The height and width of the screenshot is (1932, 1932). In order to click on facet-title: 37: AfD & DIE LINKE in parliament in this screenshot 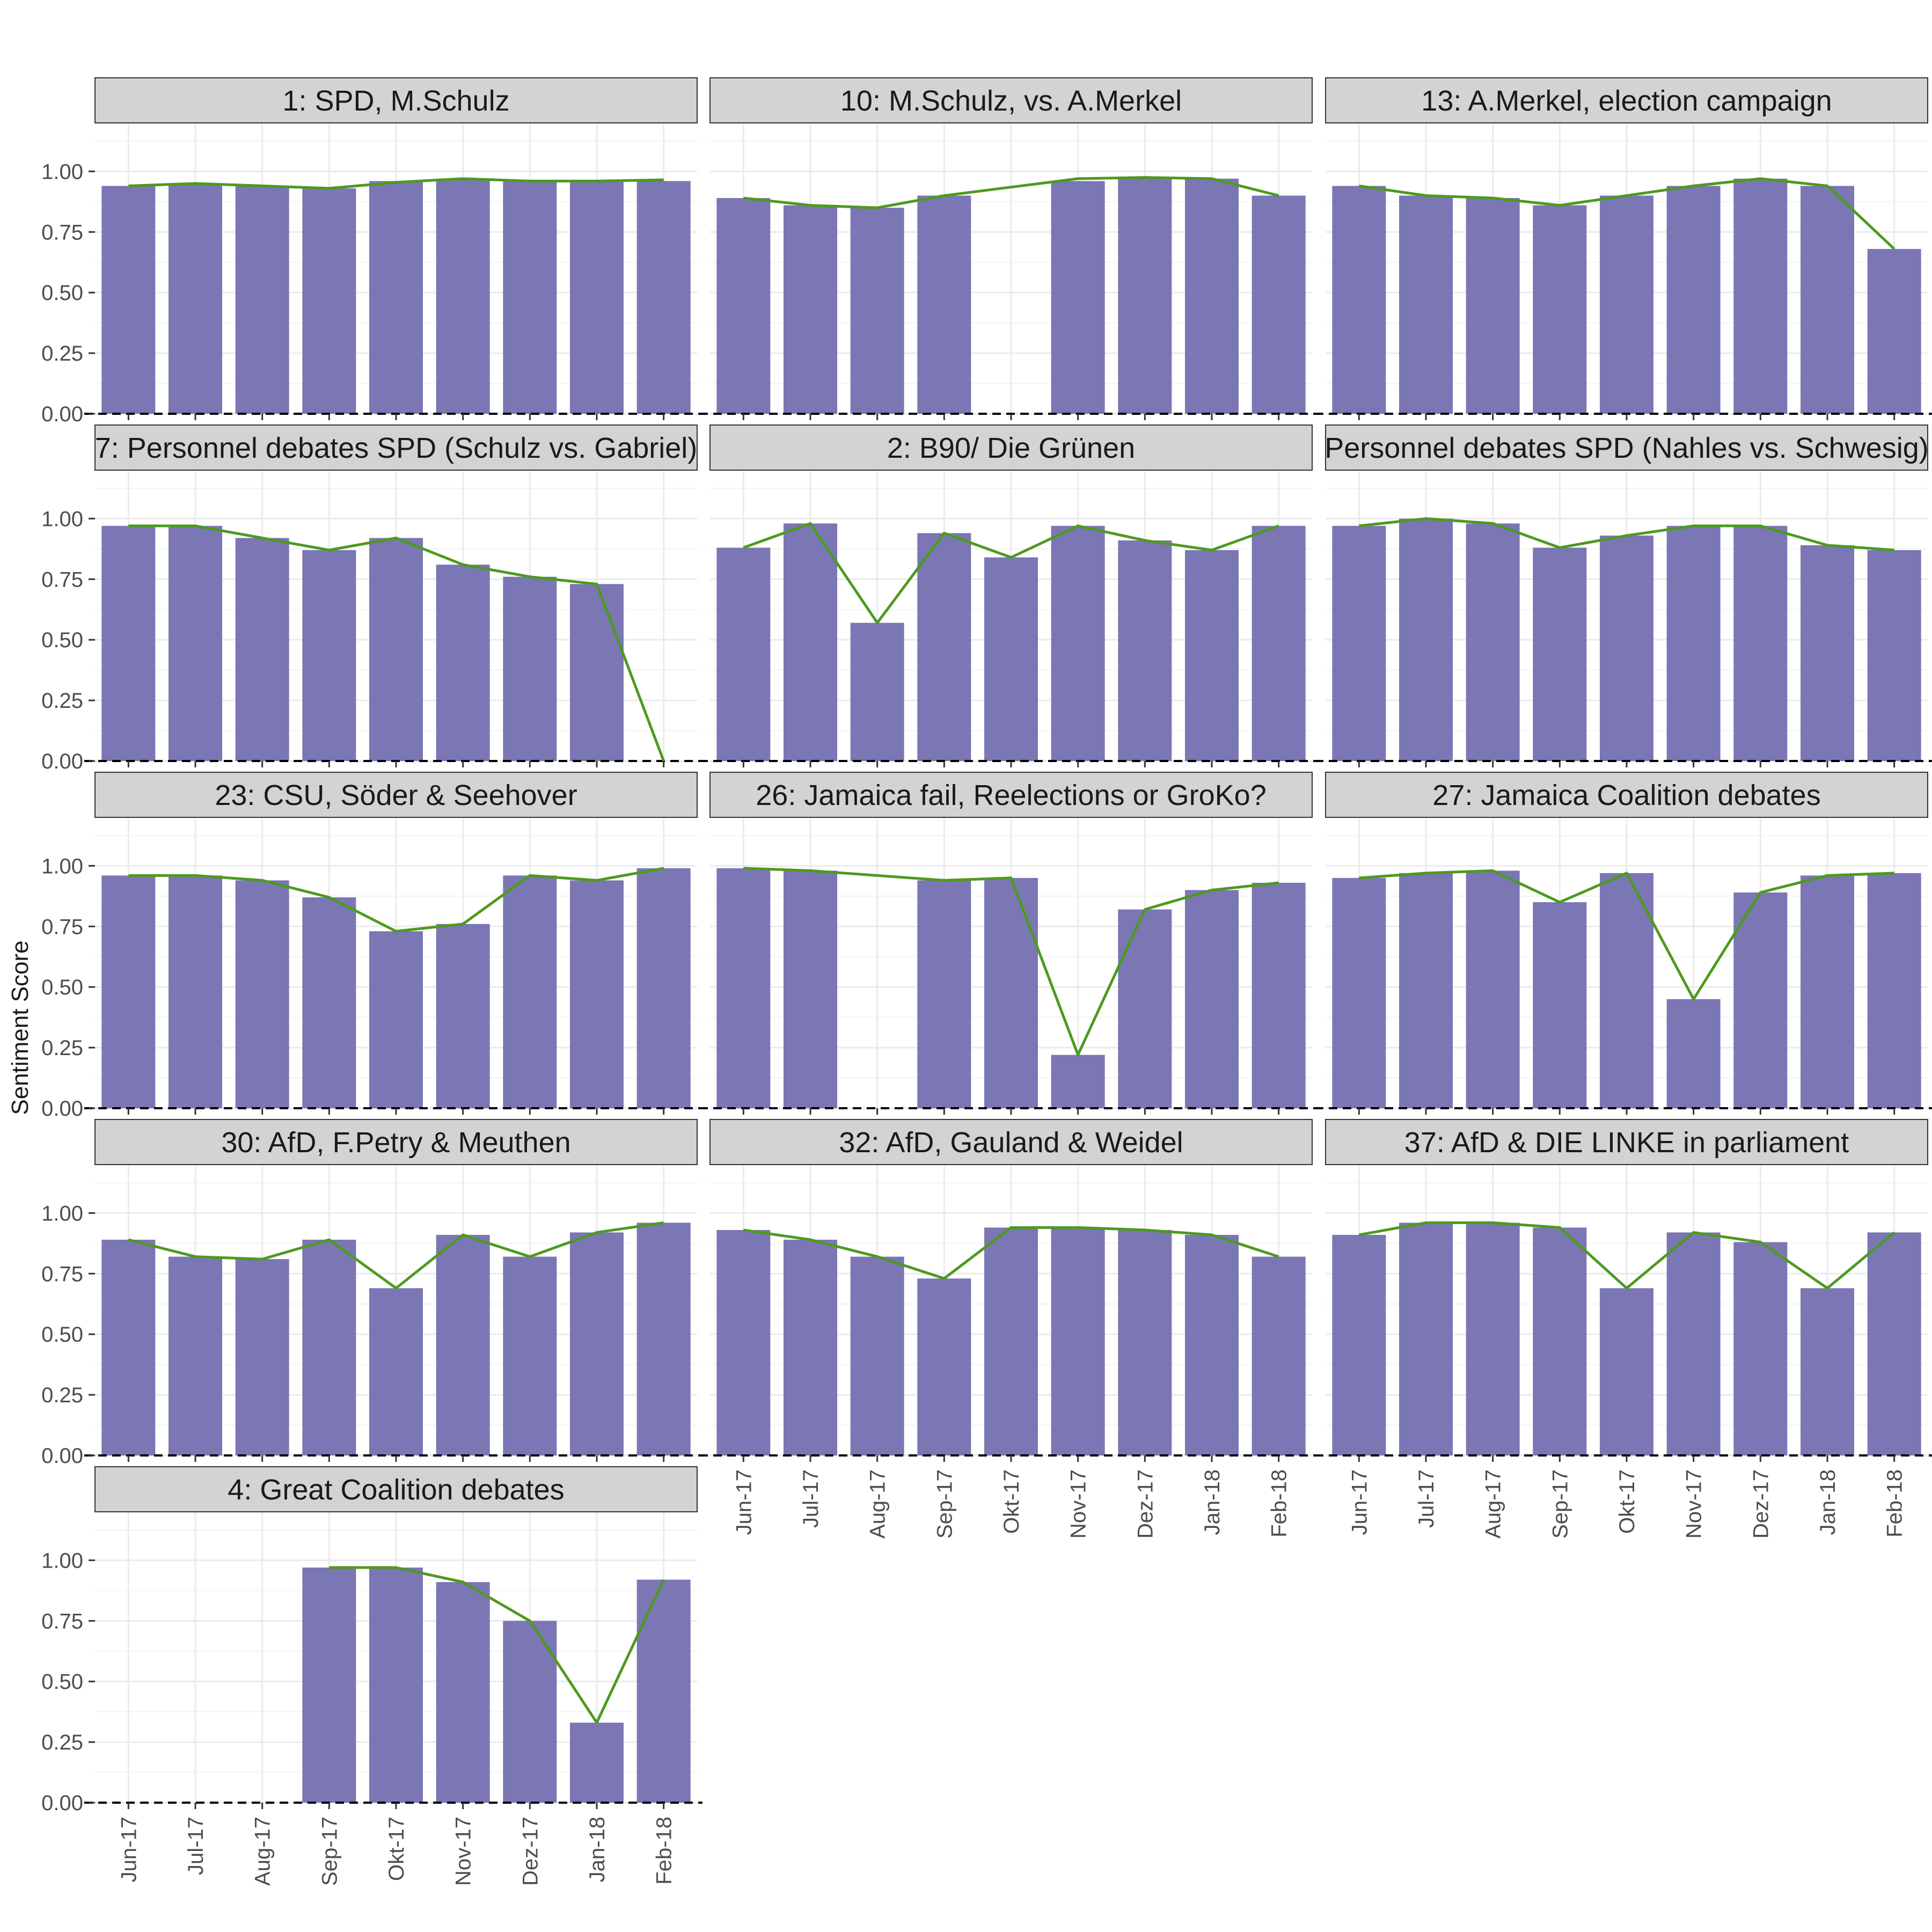, I will do `click(1626, 1142)`.